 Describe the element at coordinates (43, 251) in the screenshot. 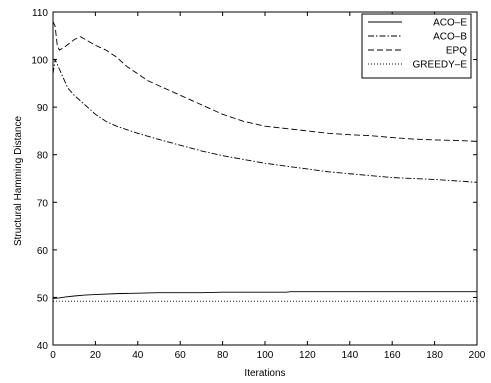

I see `y-tick-label: 60` at that location.